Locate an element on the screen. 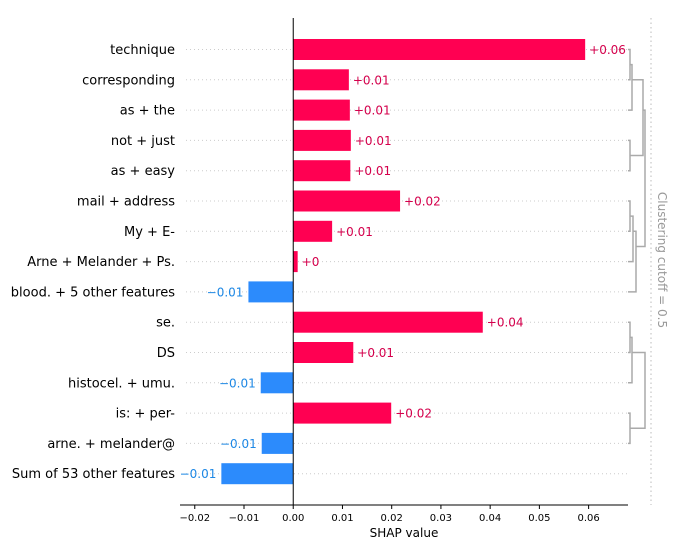 The image size is (691, 553). x-tick-label: 0.02 is located at coordinates (392, 518).